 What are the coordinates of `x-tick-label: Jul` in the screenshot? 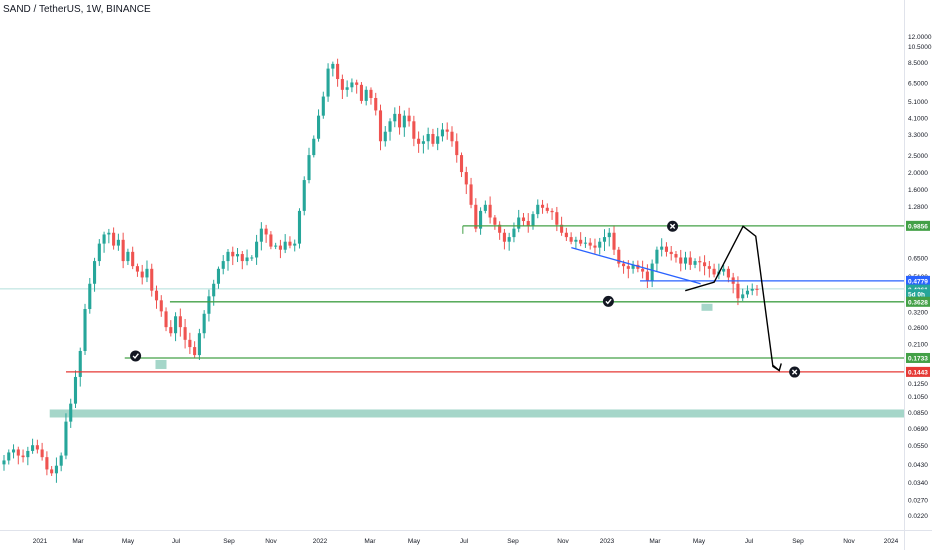 It's located at (176, 541).